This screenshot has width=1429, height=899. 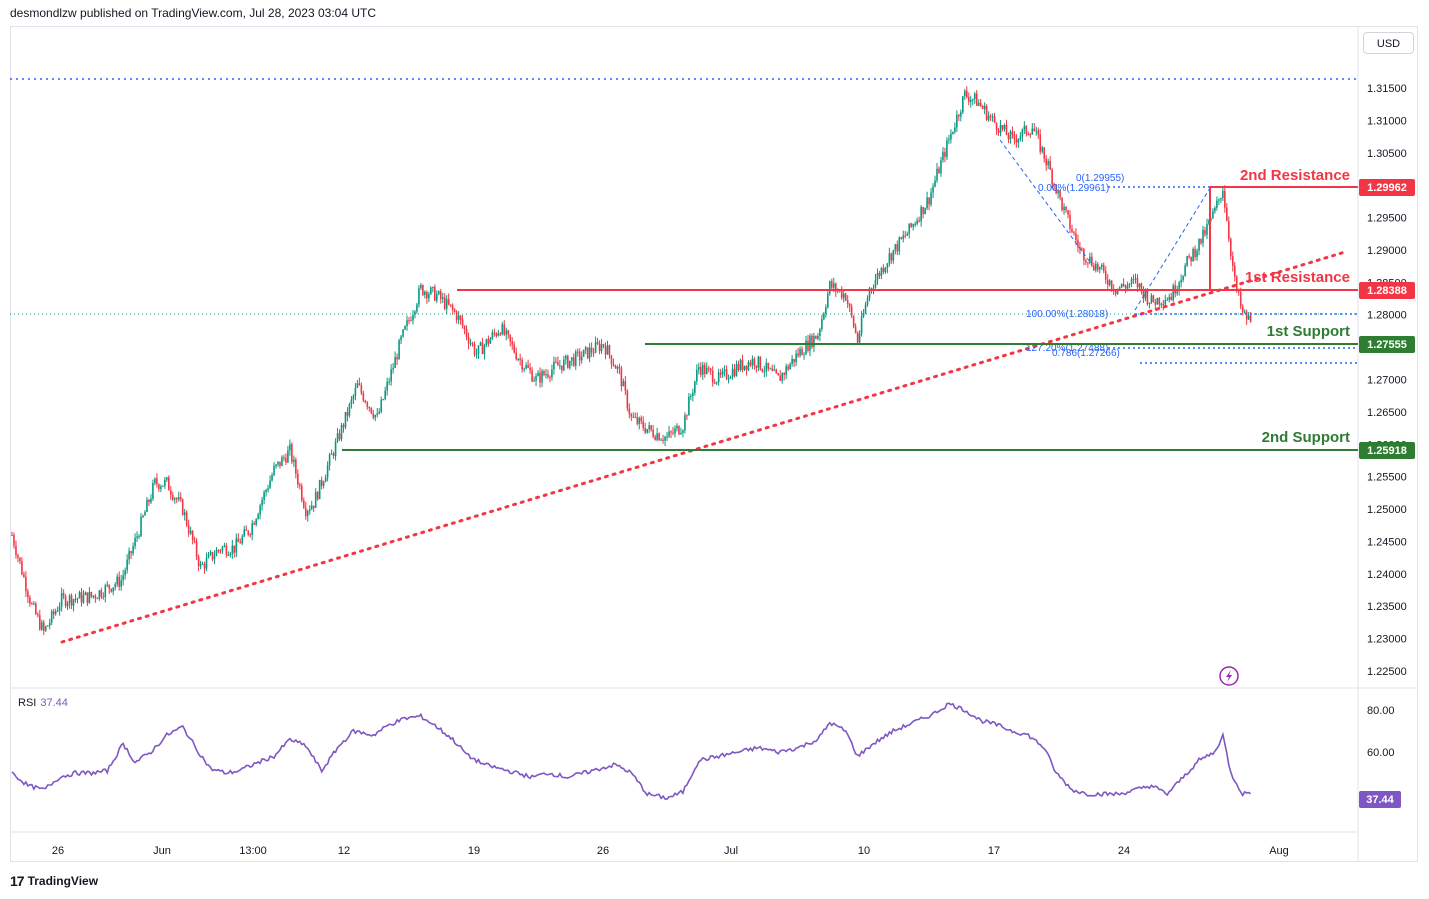 What do you see at coordinates (1086, 353) in the screenshot?
I see `fib-label-4: 0.786(1.27266)` at bounding box center [1086, 353].